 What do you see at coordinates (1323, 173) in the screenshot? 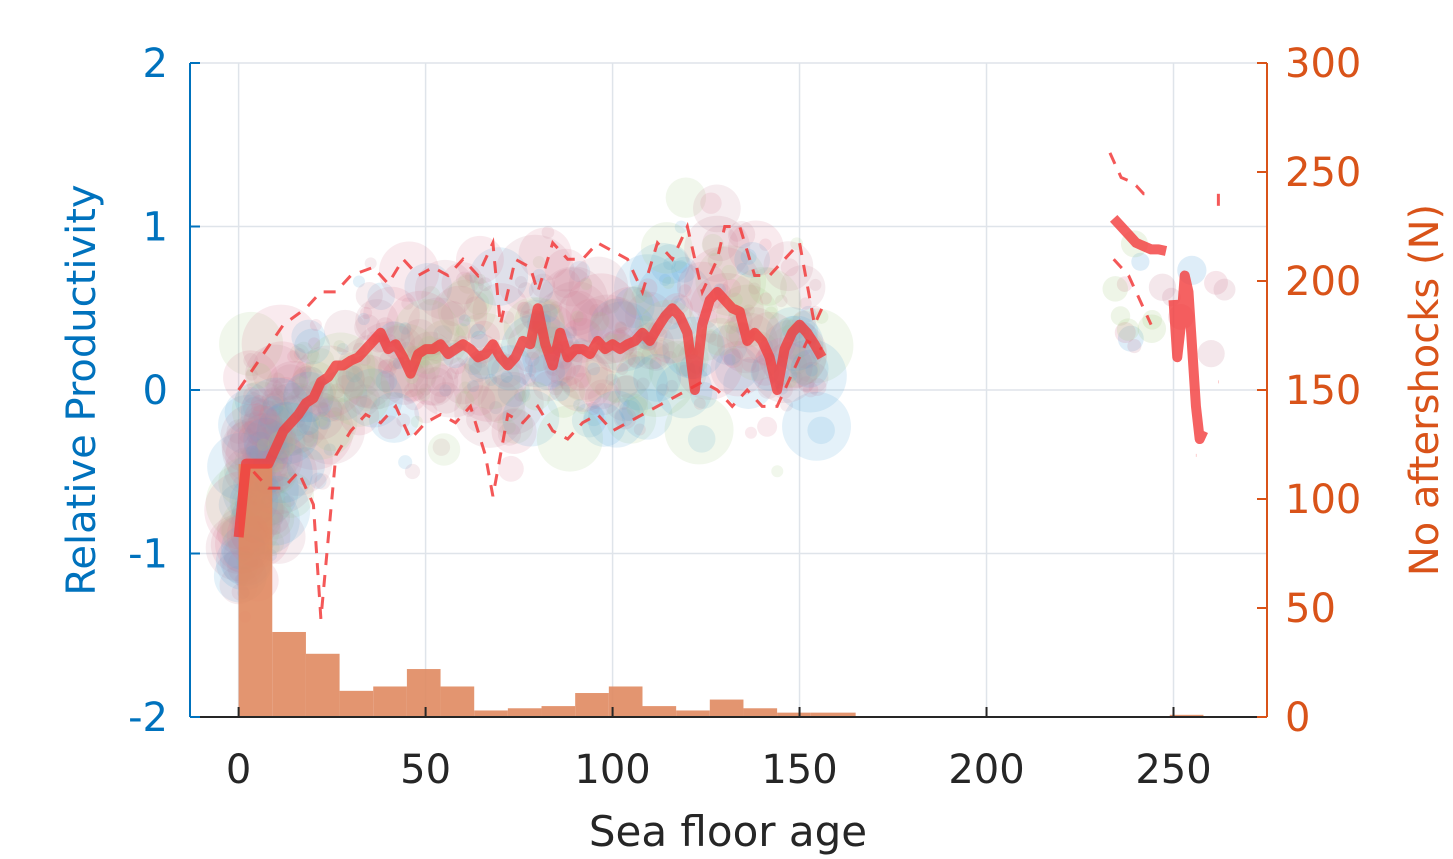
I see `right-tick-label: 250` at bounding box center [1323, 173].